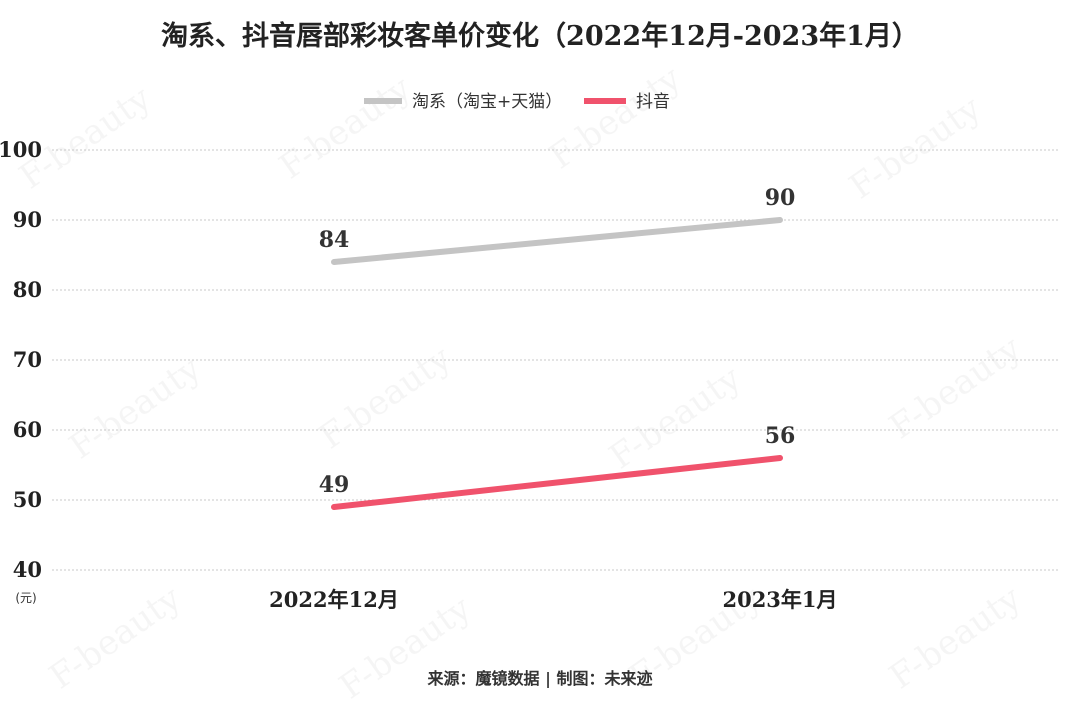 This screenshot has height=711, width=1080. What do you see at coordinates (27, 219) in the screenshot?
I see `y-tick-label: 90` at bounding box center [27, 219].